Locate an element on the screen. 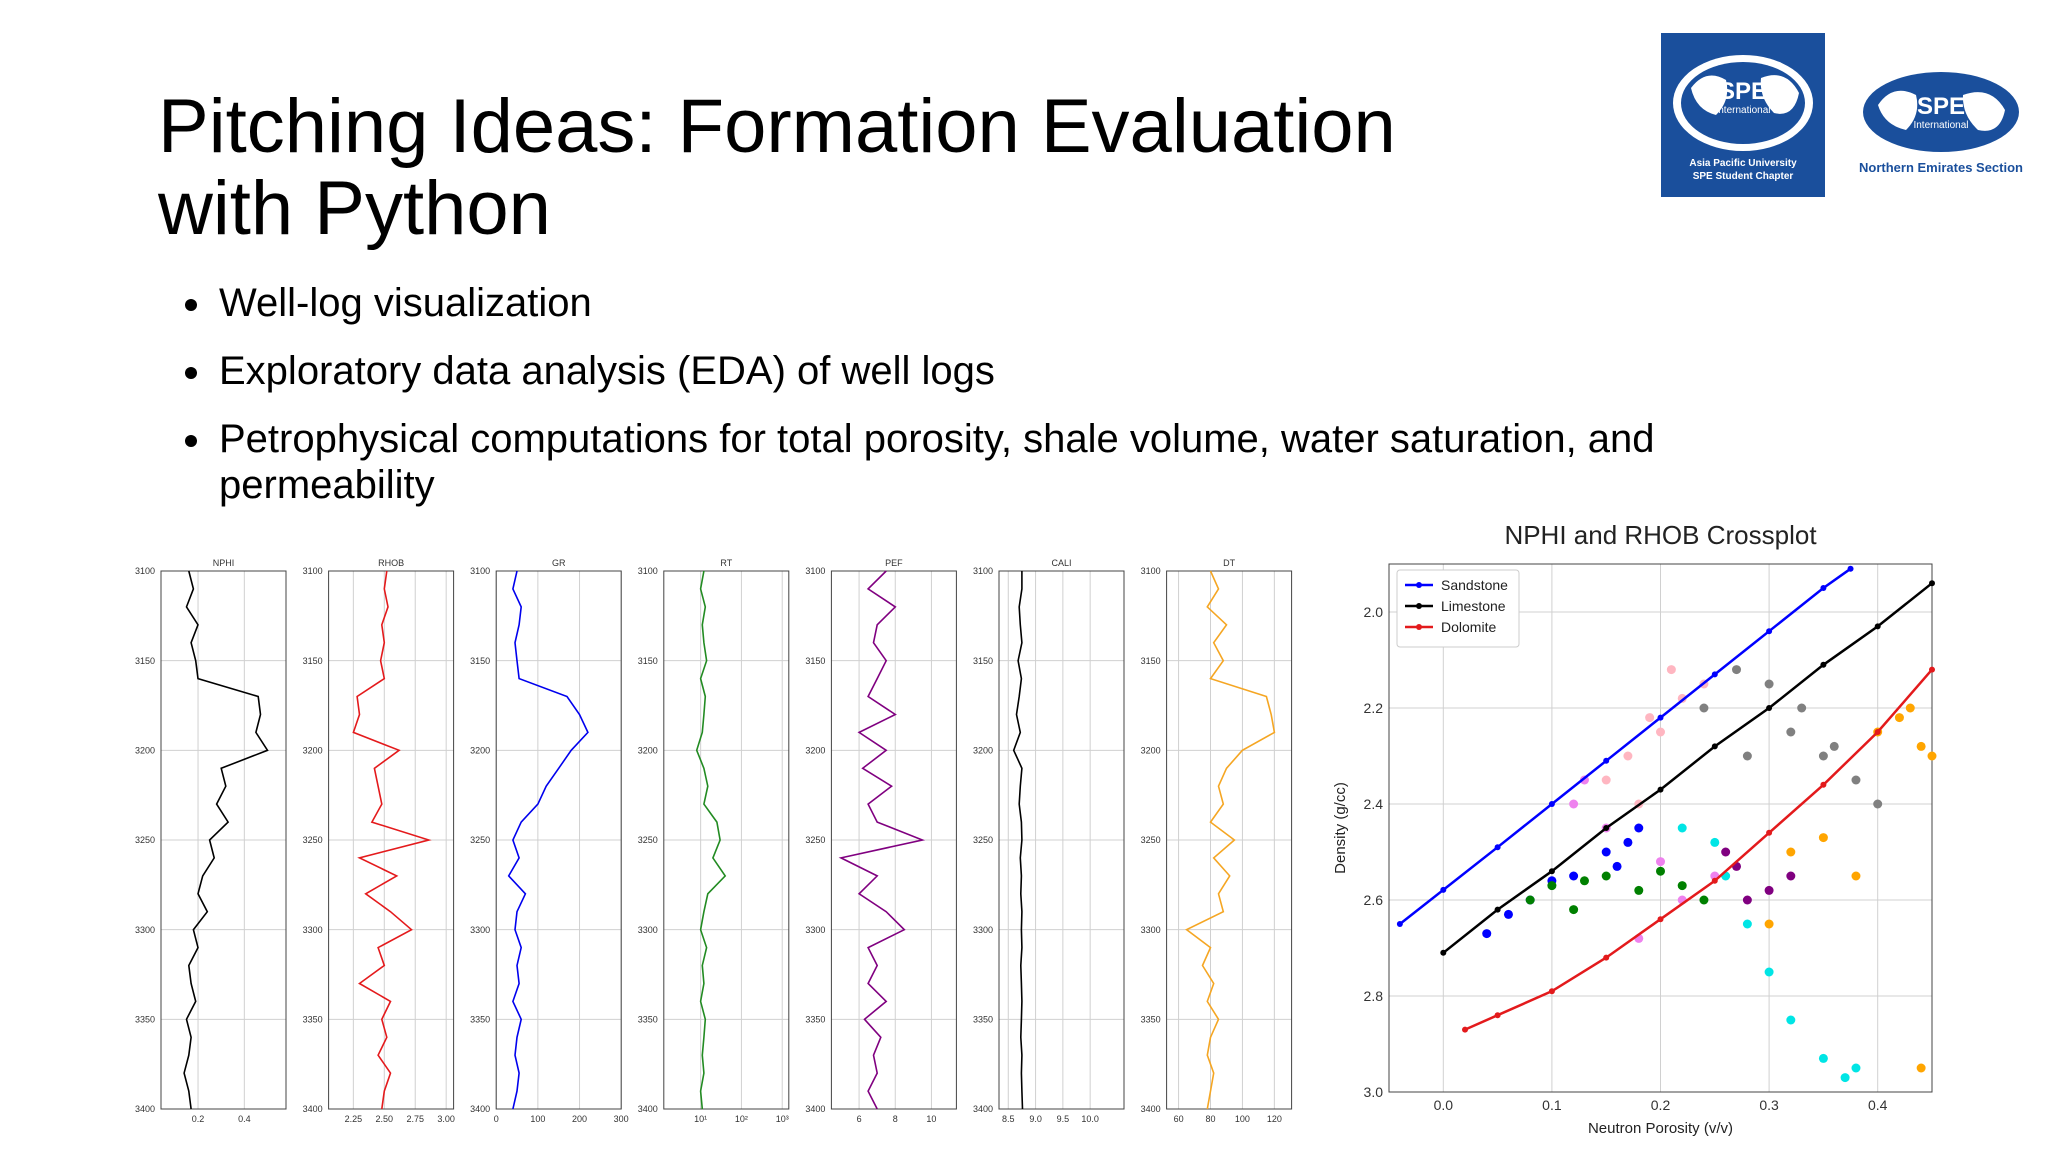 The image size is (2048, 1152). x-tick-label: 0.2 is located at coordinates (198, 1119).